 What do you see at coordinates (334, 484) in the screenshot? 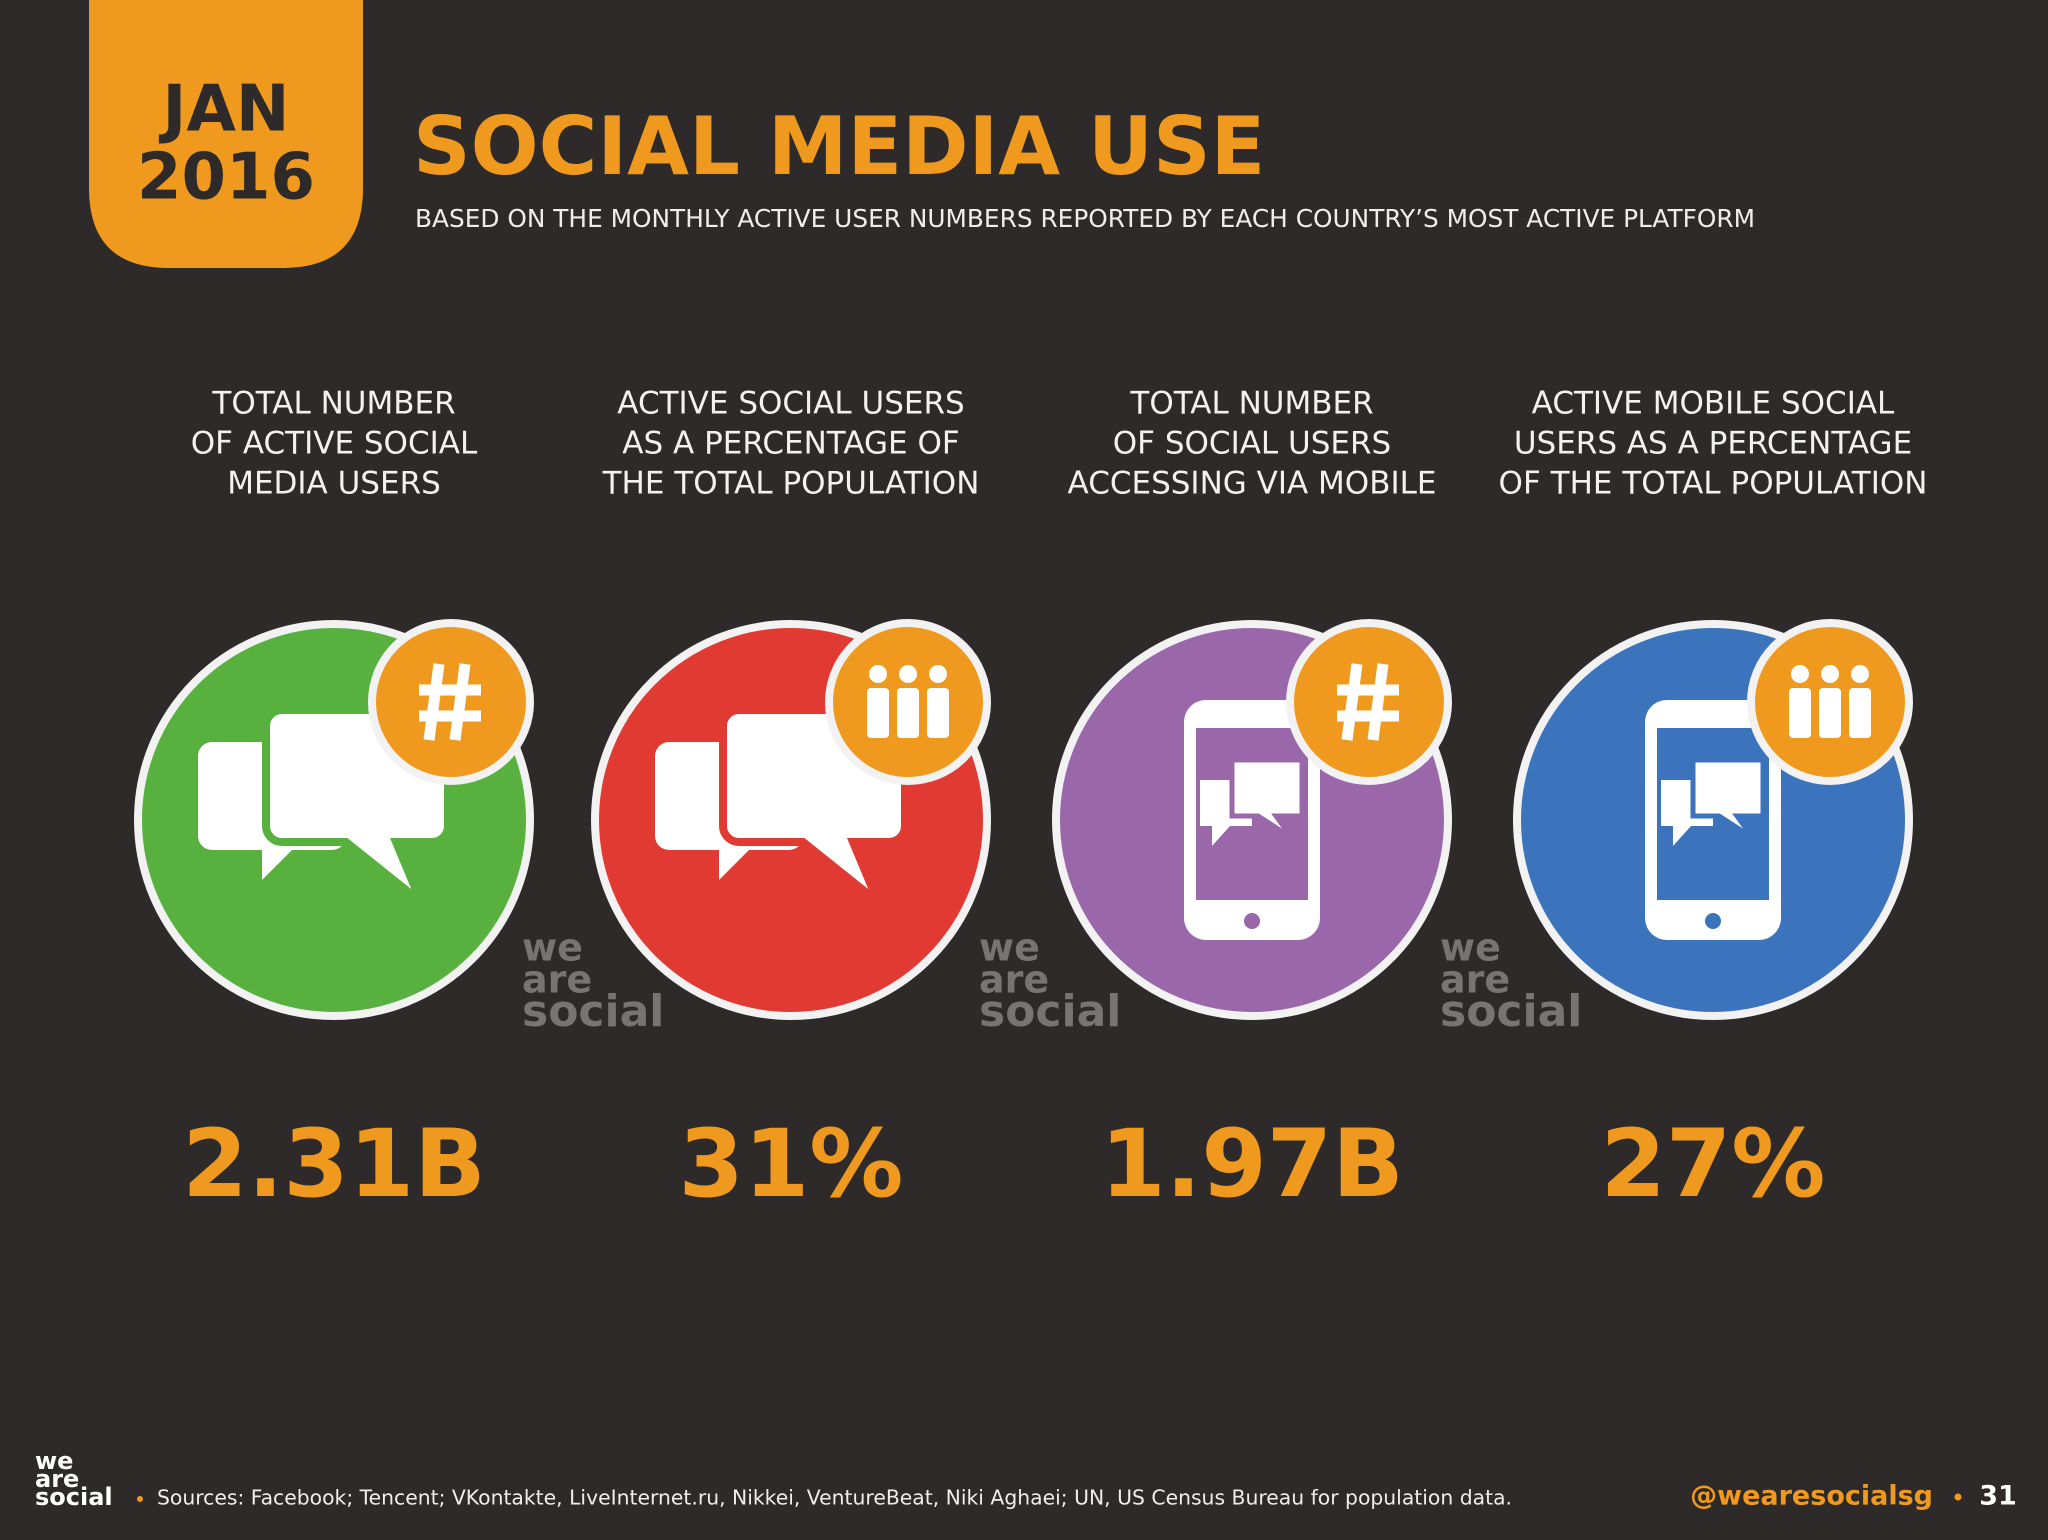
I see `stat-label: MEDIA USERS` at bounding box center [334, 484].